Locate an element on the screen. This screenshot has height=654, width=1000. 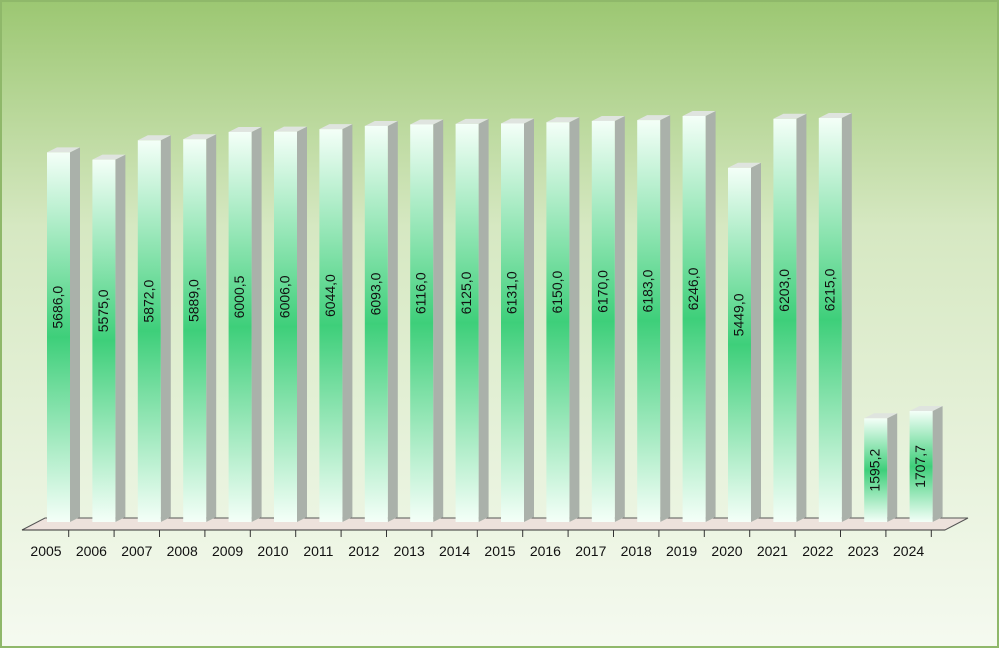
value-label: 6131,0 is located at coordinates (512, 292).